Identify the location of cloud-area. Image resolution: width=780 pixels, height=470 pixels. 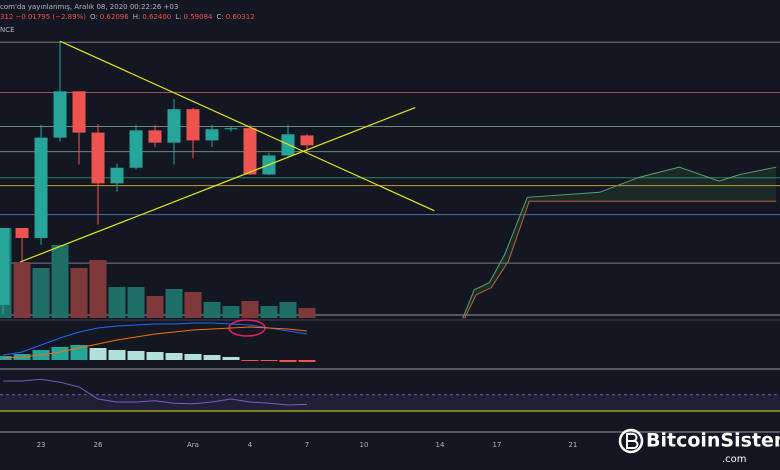
(619, 243).